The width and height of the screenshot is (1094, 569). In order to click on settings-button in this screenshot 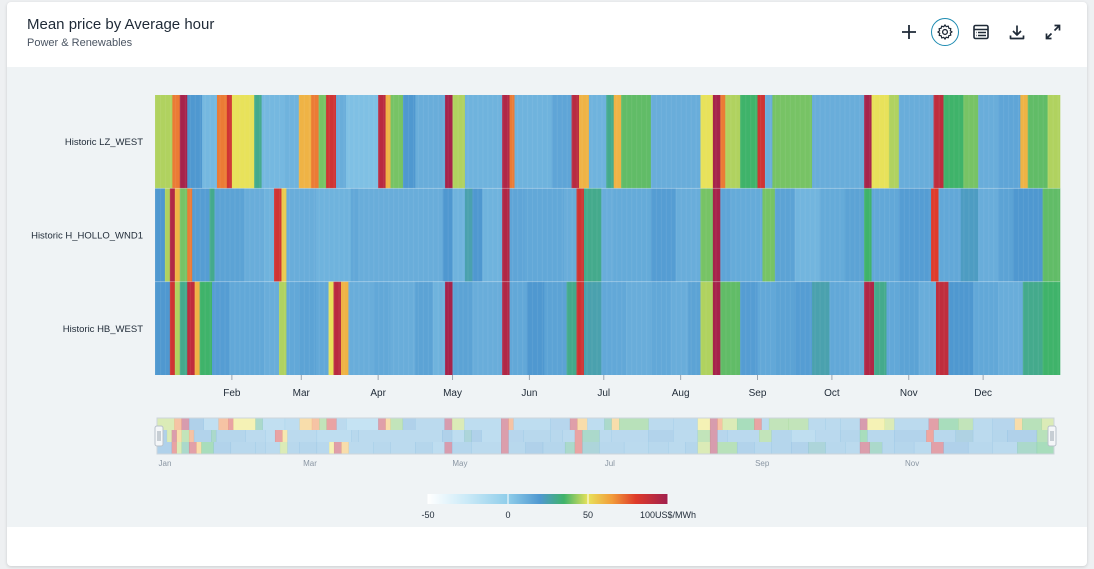, I will do `click(945, 32)`.